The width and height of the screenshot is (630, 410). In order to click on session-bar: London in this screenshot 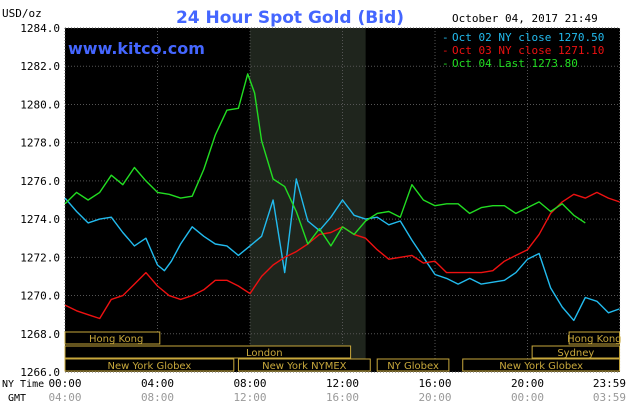, I will do `click(208, 352)`.